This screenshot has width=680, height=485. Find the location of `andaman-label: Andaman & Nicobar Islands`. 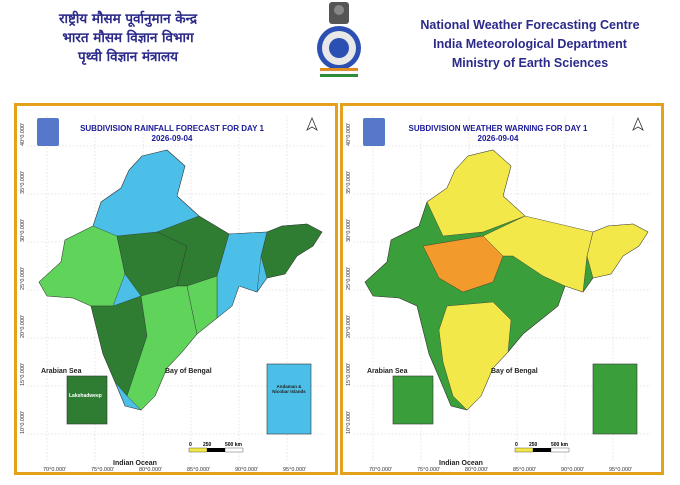

andaman-label: Andaman & Nicobar Islands is located at coordinates (289, 389).